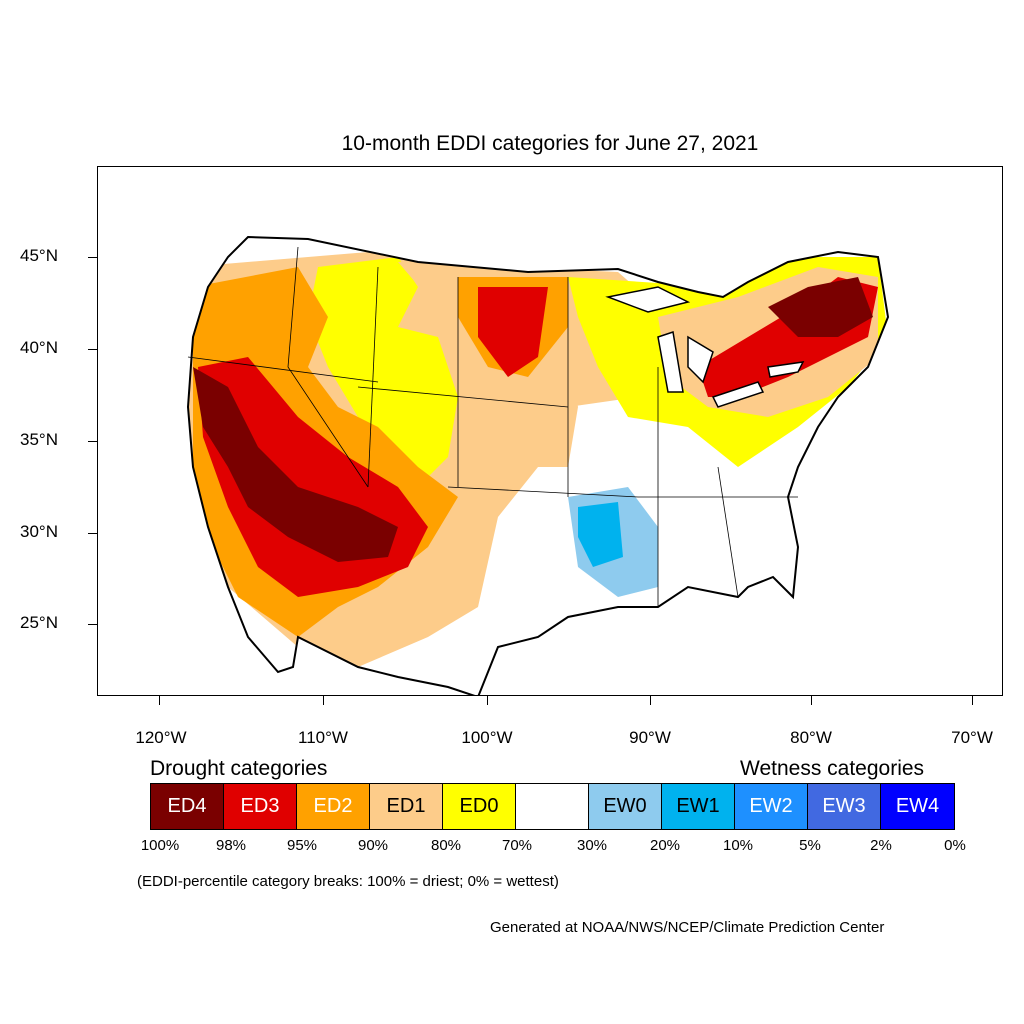  What do you see at coordinates (820, 307) in the screenshot?
I see `ed4-northeast` at bounding box center [820, 307].